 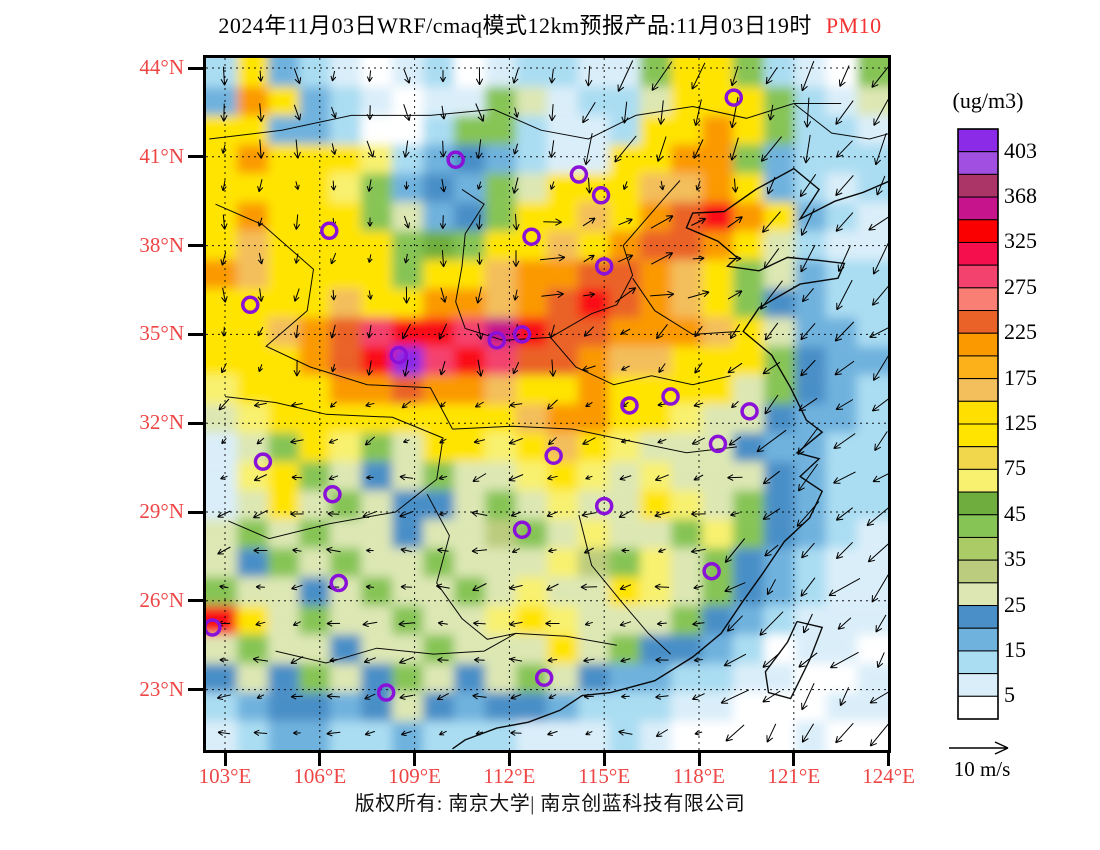 What do you see at coordinates (161, 422) in the screenshot?
I see `y-tick-label: 32°N` at bounding box center [161, 422].